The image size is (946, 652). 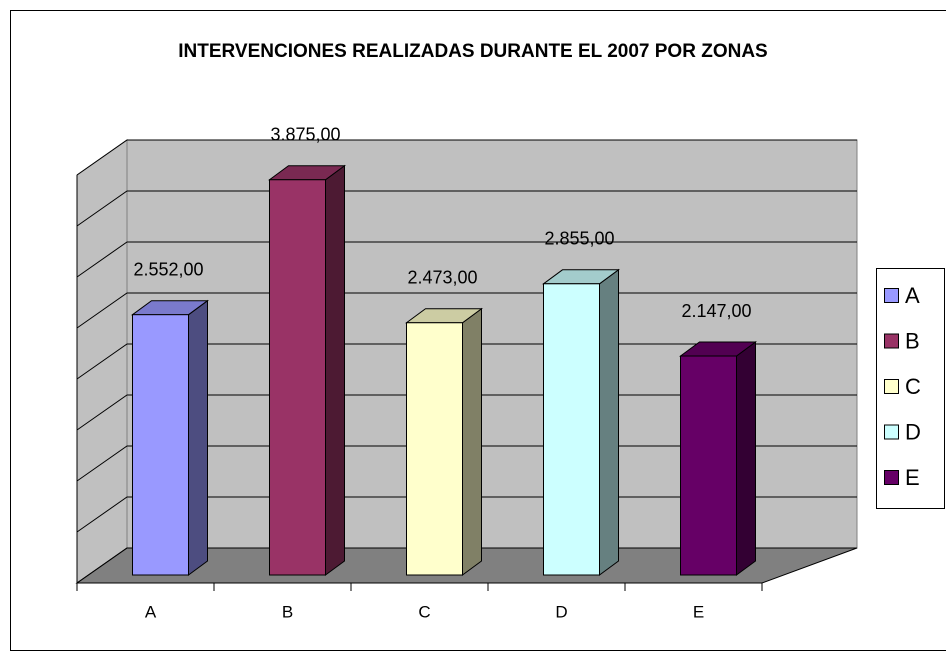 I want to click on x-tick-label: E, so click(x=698, y=611).